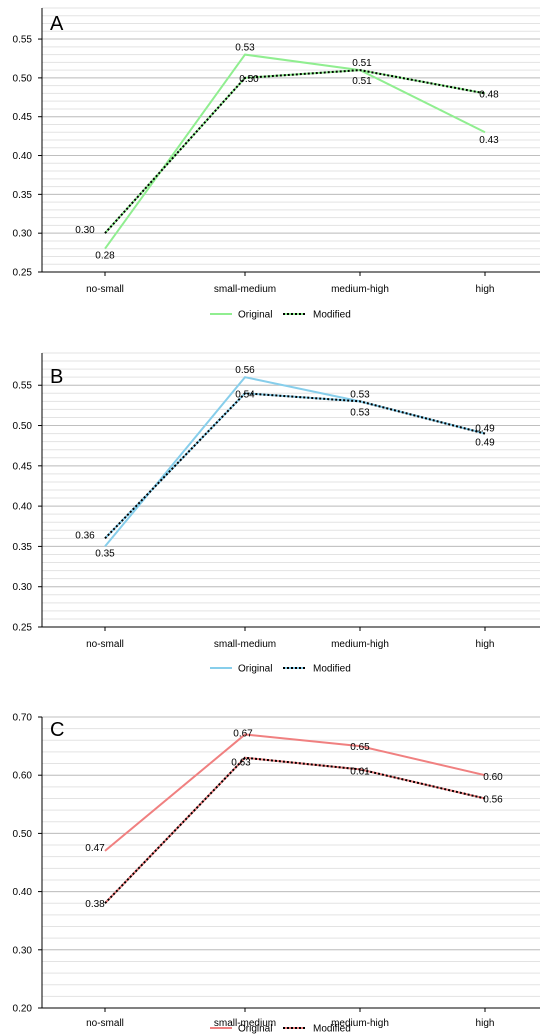 This screenshot has height=1034, width=550. I want to click on panel-letter: A, so click(57, 24).